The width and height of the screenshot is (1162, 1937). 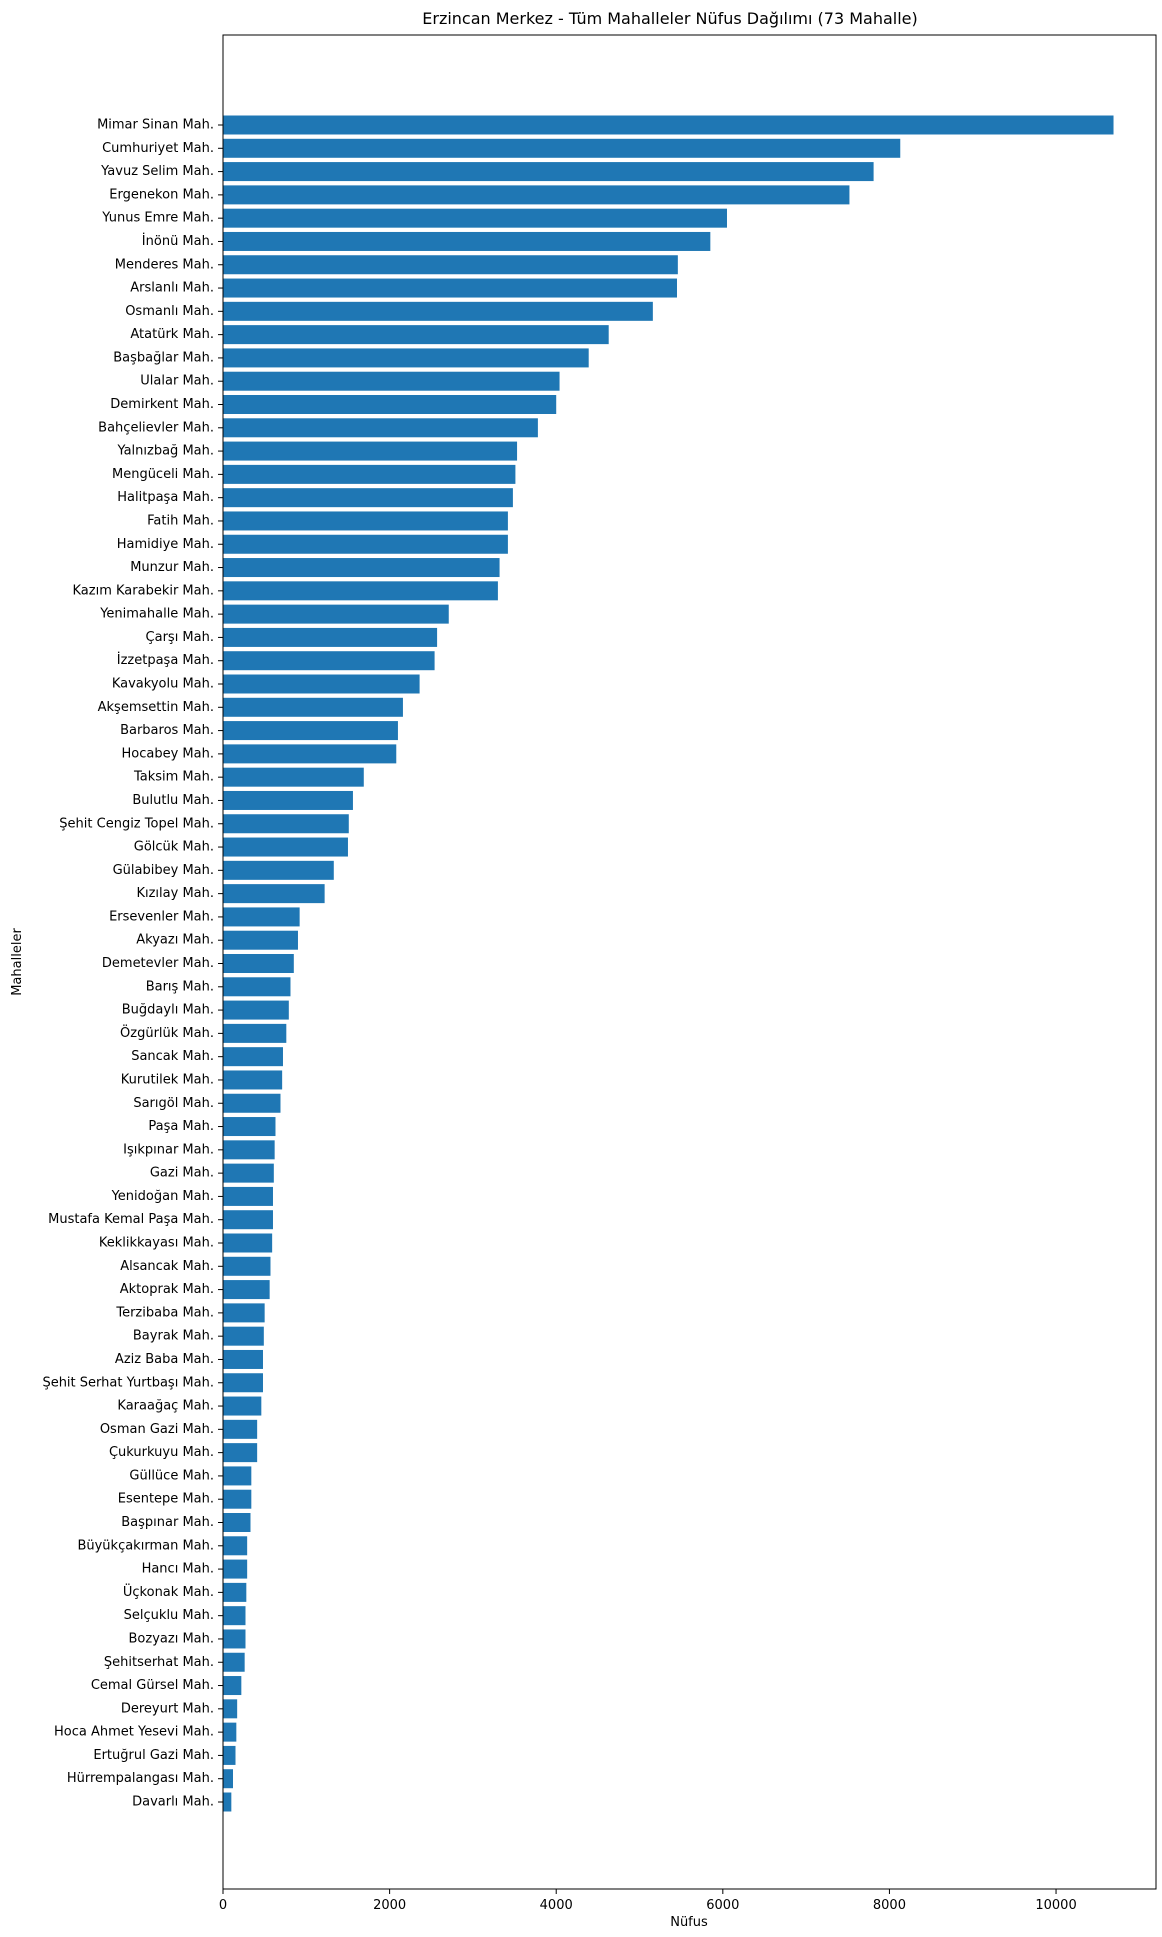 I want to click on y-tick-label: Arslanlı Mah., so click(x=172, y=288).